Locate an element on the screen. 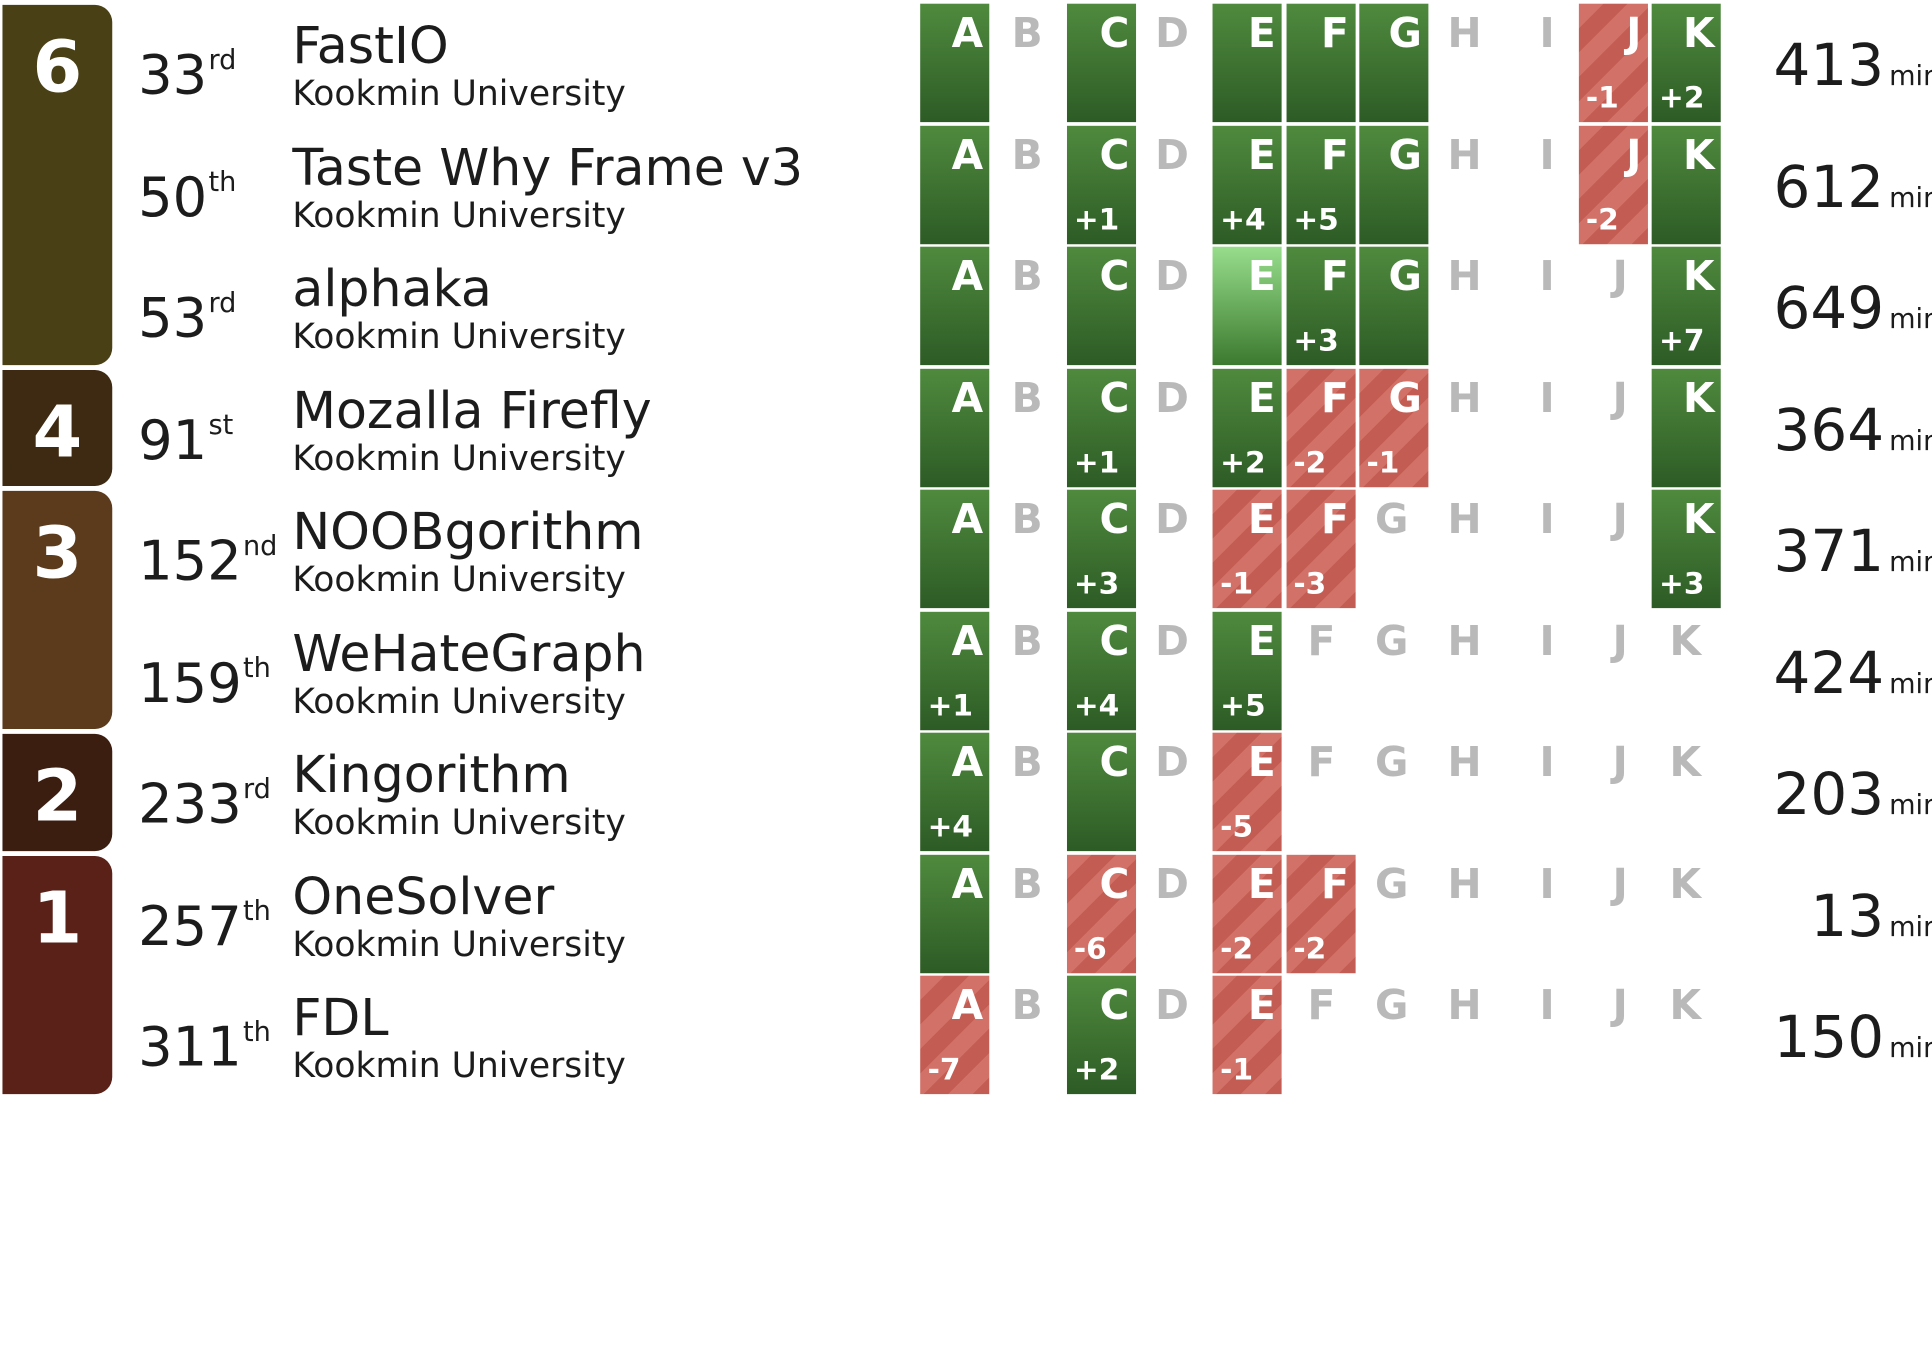  problem-cell-k: K +7 is located at coordinates (1686, 306).